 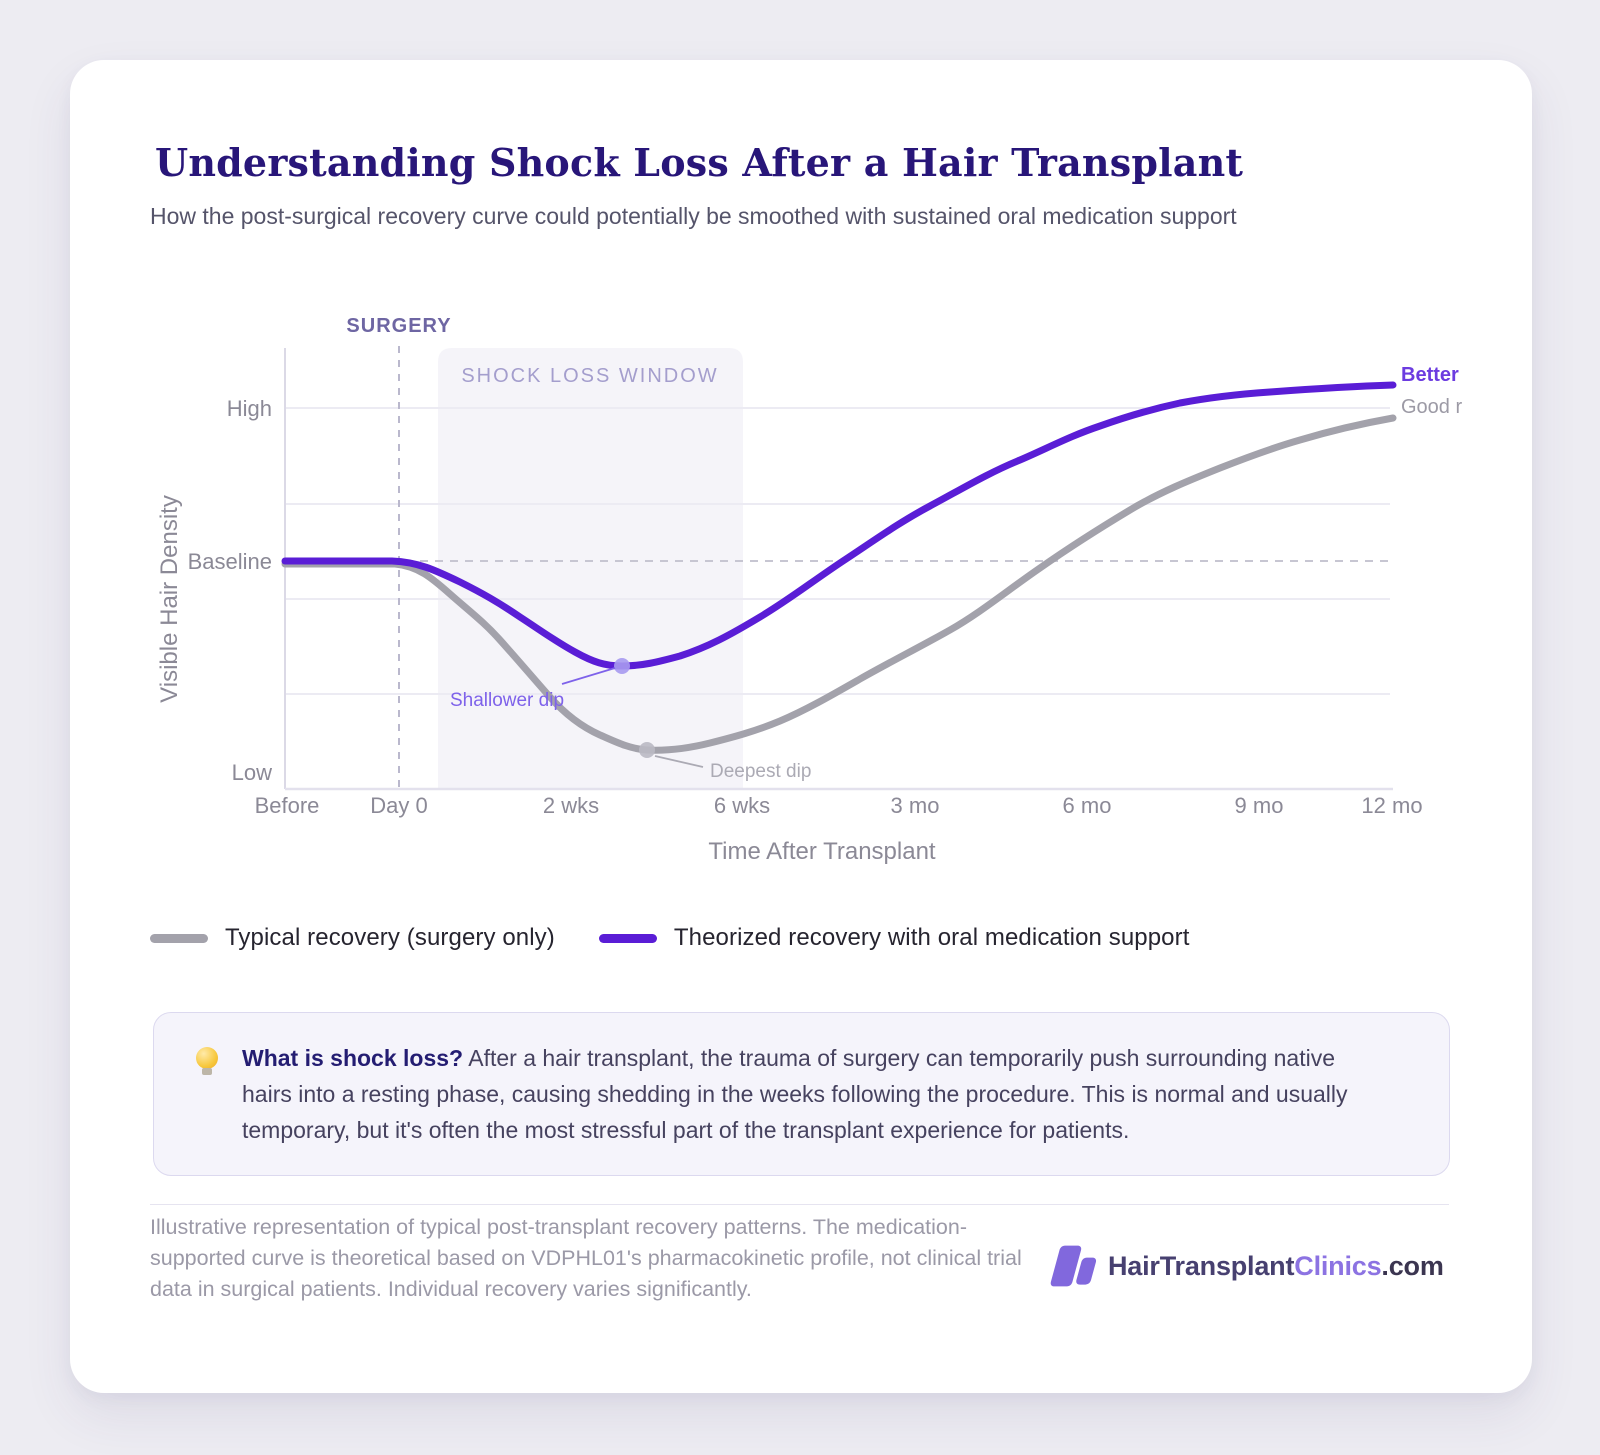 I want to click on svg-text: Before, so click(x=287, y=805).